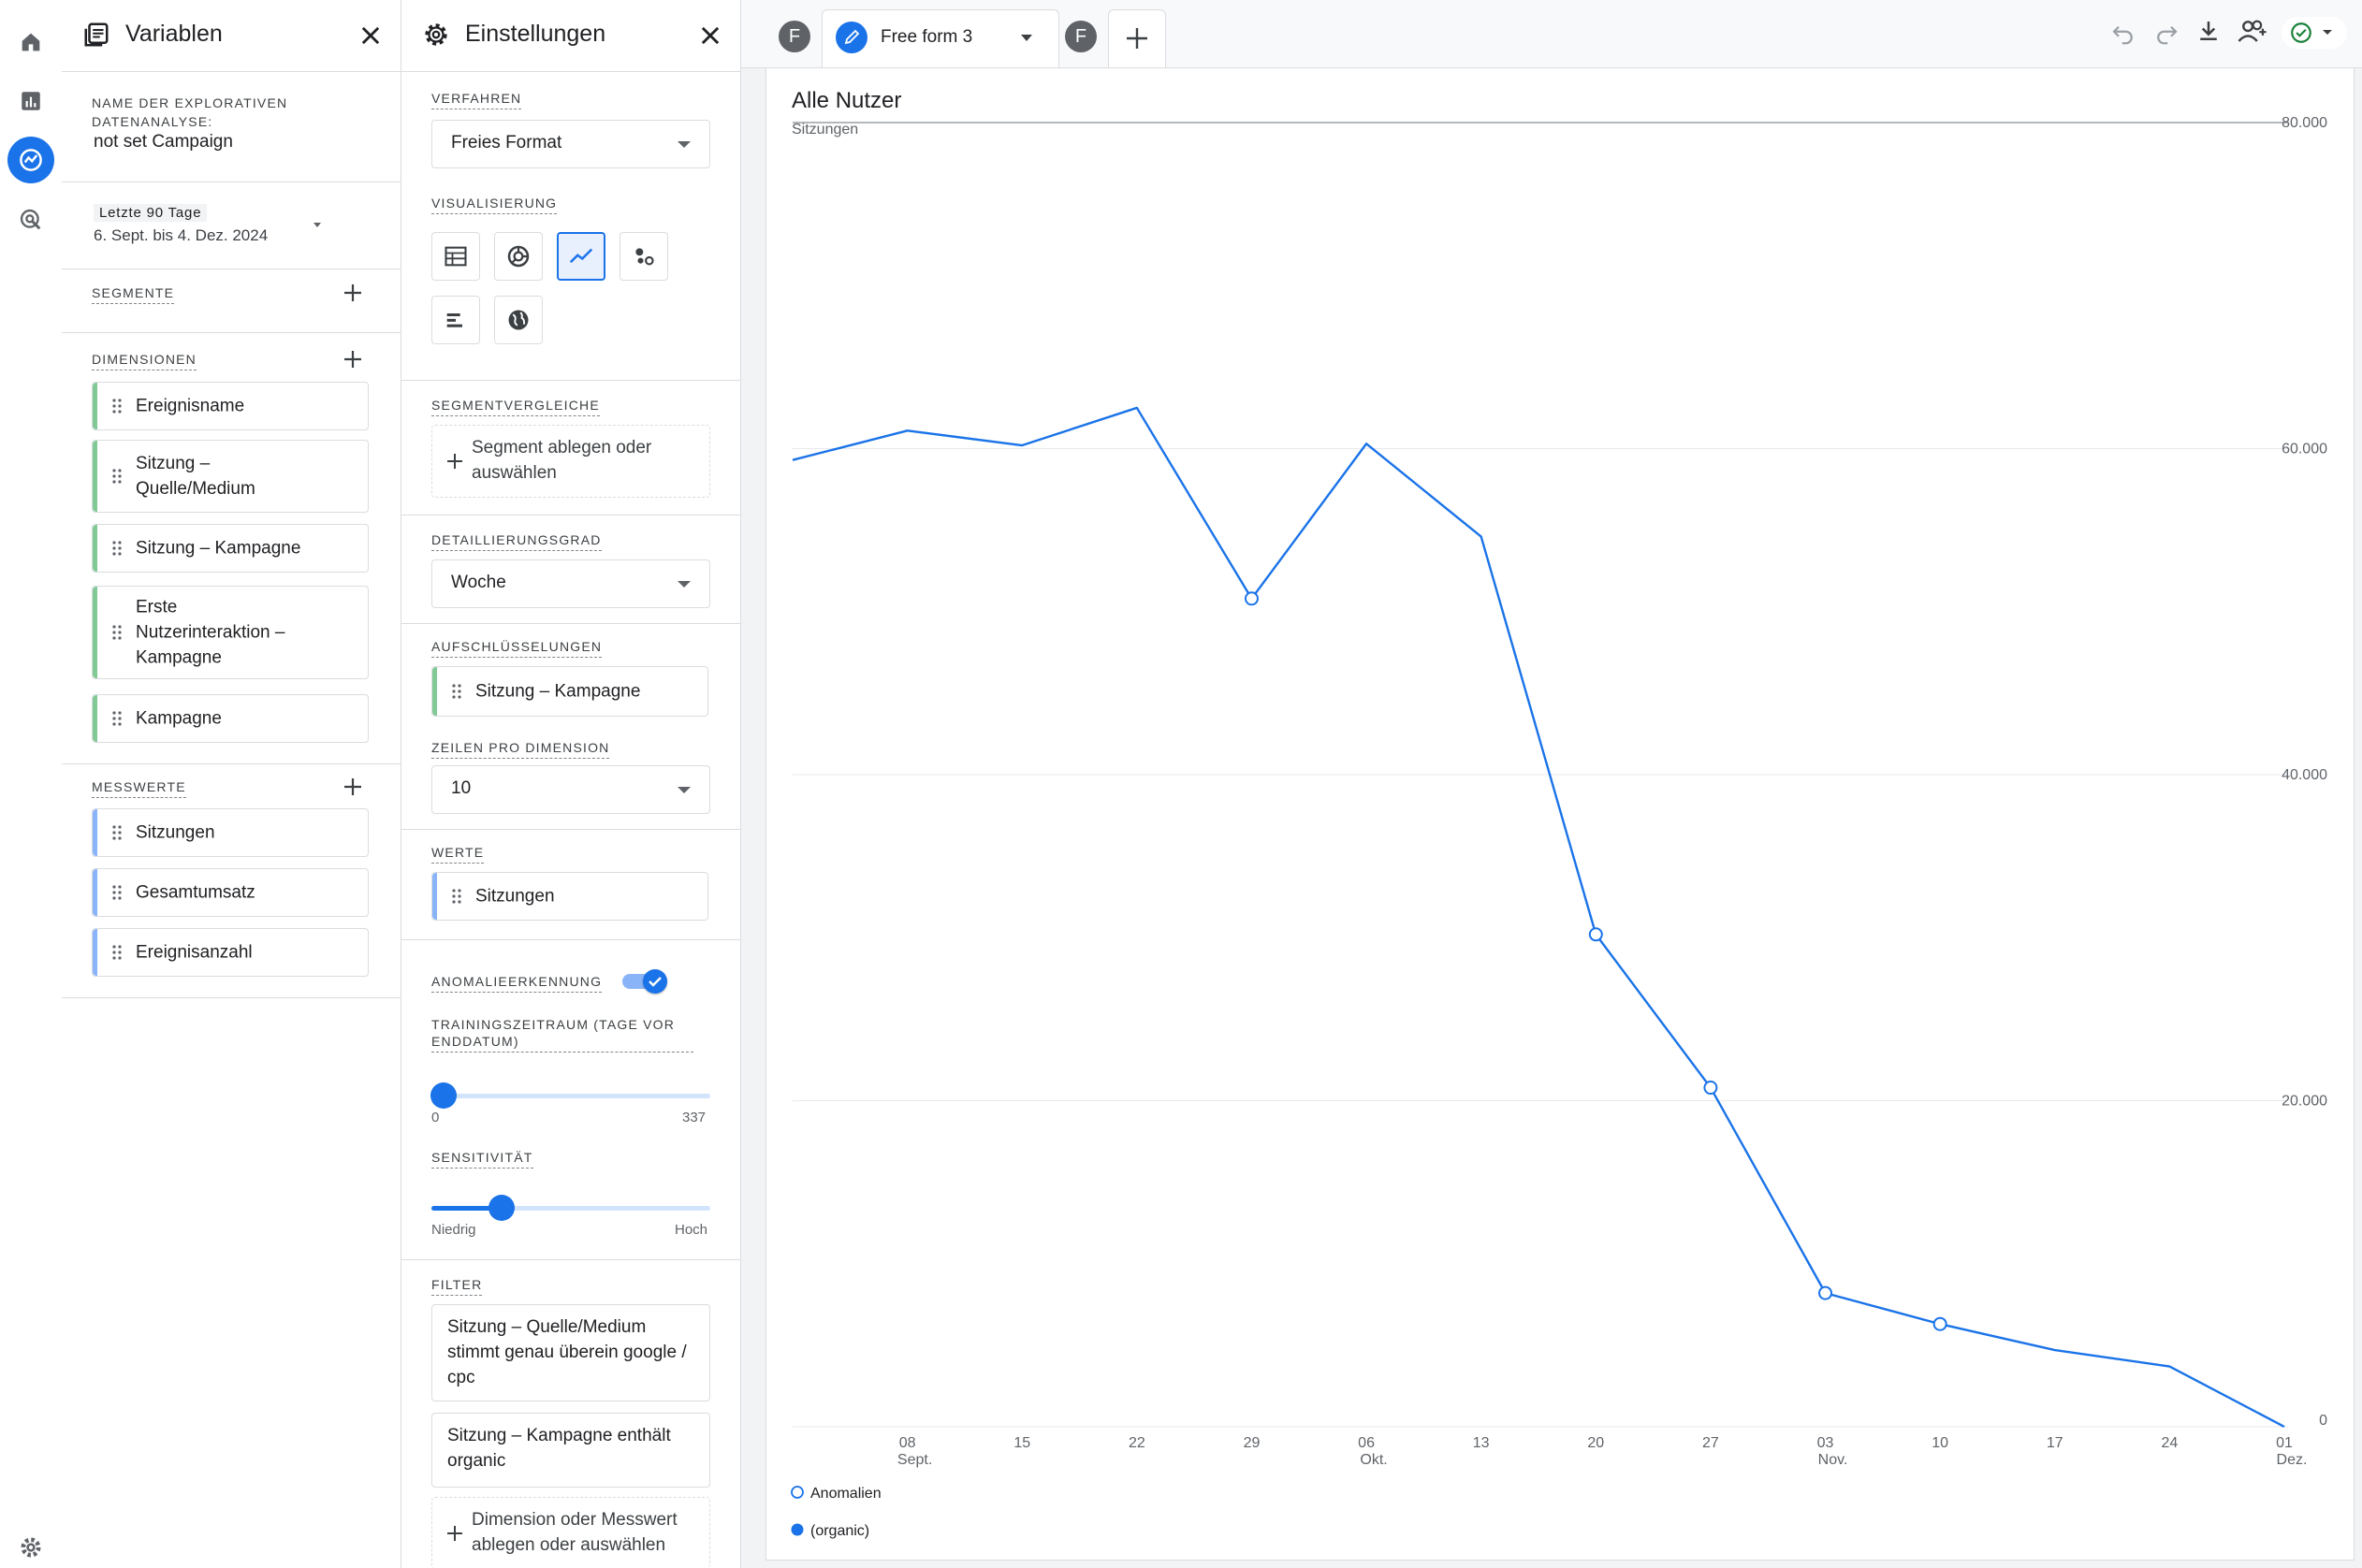 This screenshot has height=1568, width=2362. What do you see at coordinates (455, 320) in the screenshot?
I see `viz-bar-button` at bounding box center [455, 320].